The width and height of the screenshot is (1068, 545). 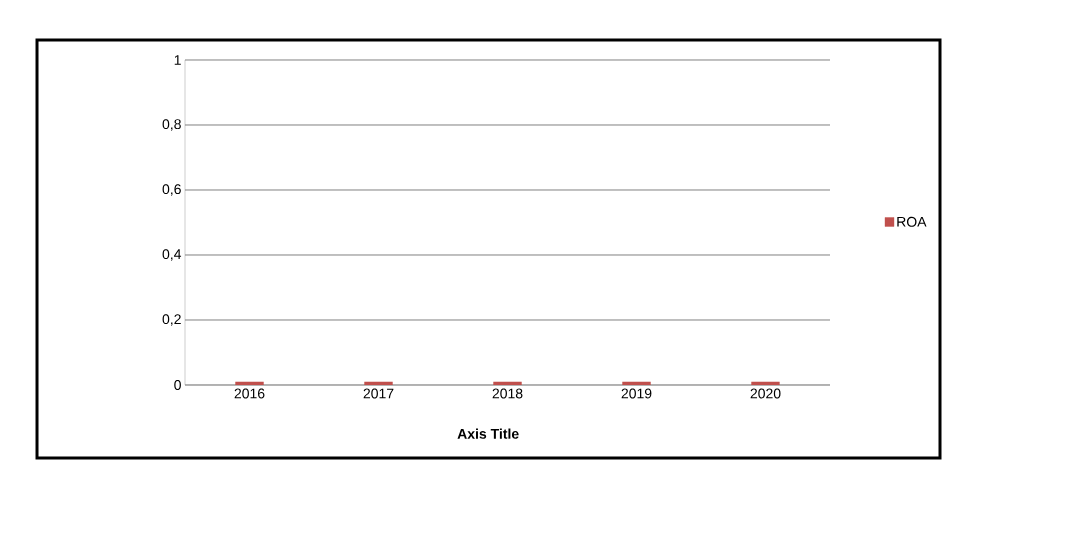 I want to click on y-tick-label: 0,8, so click(x=171, y=125).